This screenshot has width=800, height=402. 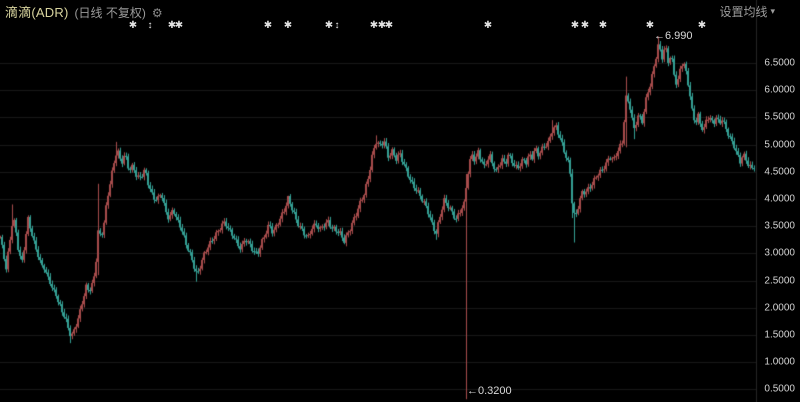 I want to click on symbol-title: 滴滴(ADR), so click(x=37, y=12).